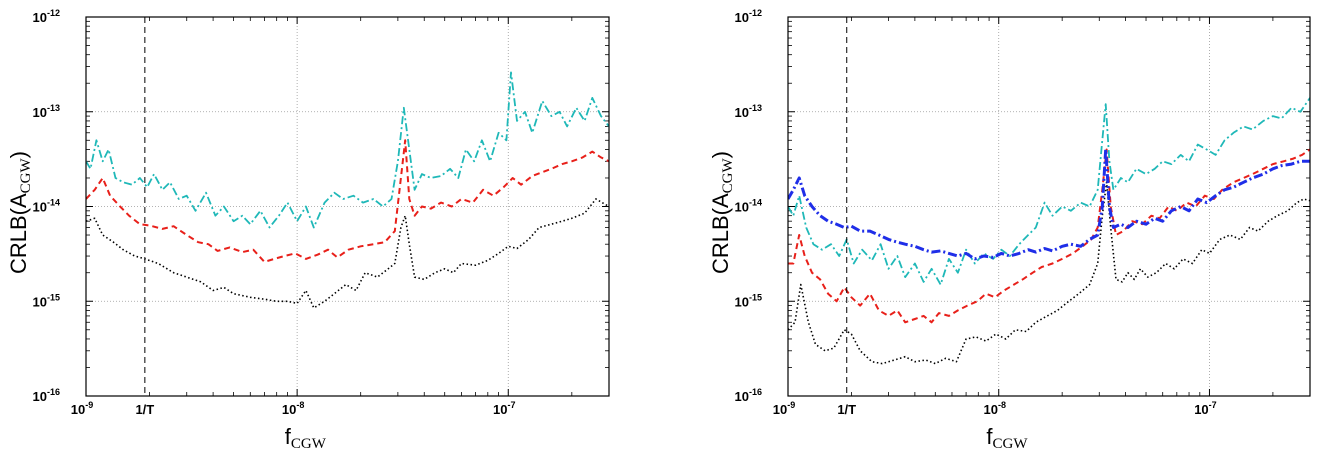 The height and width of the screenshot is (451, 1318). I want to click on series-line-cyan, so click(347, 150).